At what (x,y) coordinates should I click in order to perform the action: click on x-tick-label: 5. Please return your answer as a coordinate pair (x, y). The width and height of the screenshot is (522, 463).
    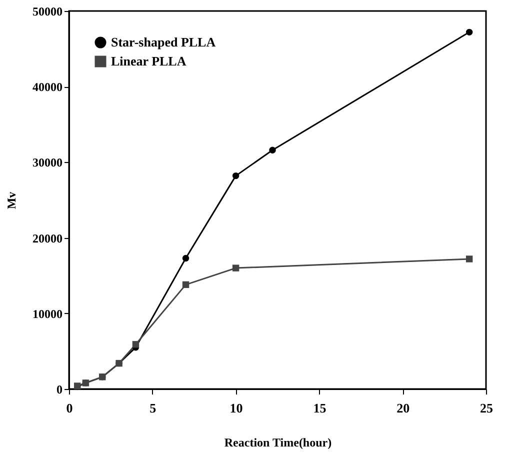
    Looking at the image, I should click on (153, 408).